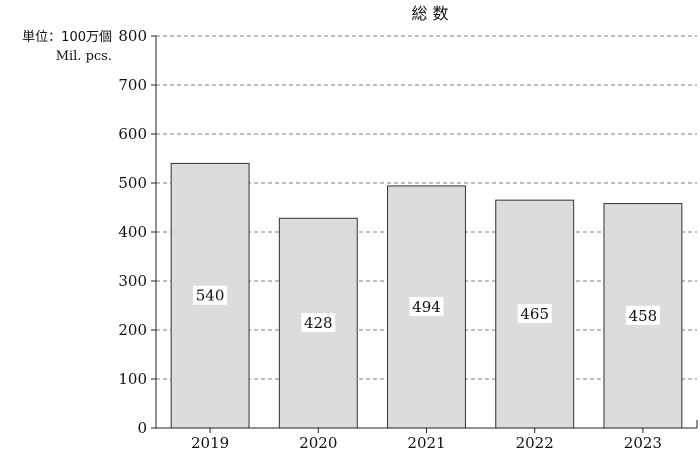 The width and height of the screenshot is (700, 455). Describe the element at coordinates (132, 85) in the screenshot. I see `y-tick-label: 700` at that location.